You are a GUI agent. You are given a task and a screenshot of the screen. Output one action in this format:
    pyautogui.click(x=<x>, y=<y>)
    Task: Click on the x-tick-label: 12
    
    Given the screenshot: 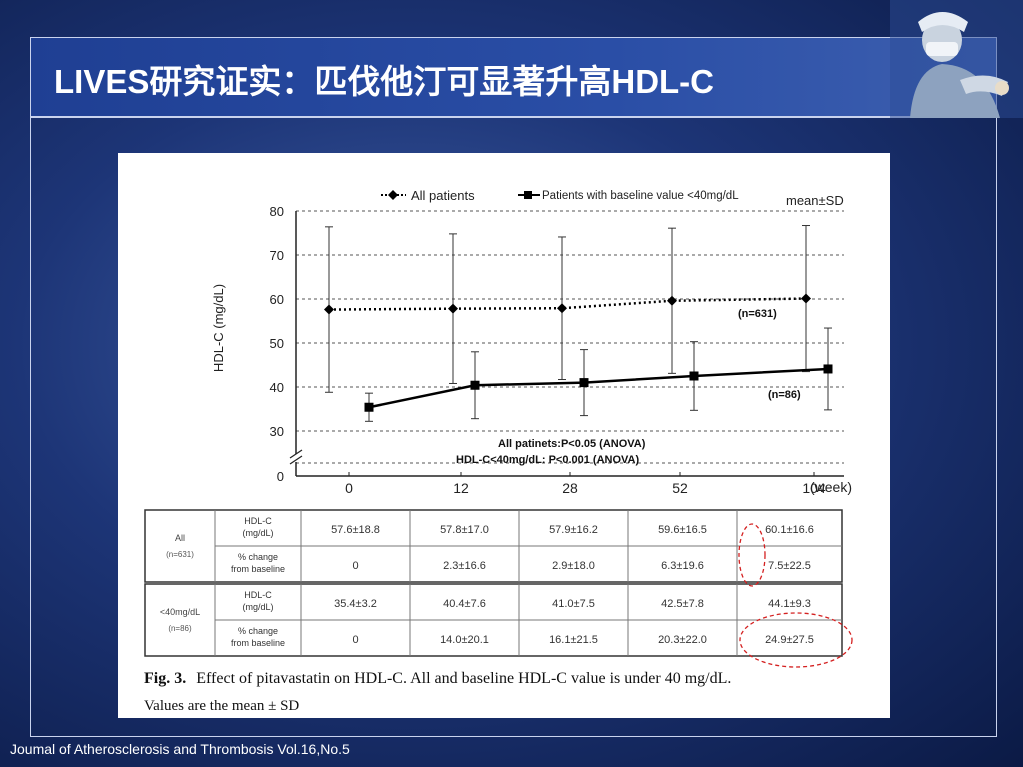 What is the action you would take?
    pyautogui.click(x=461, y=488)
    